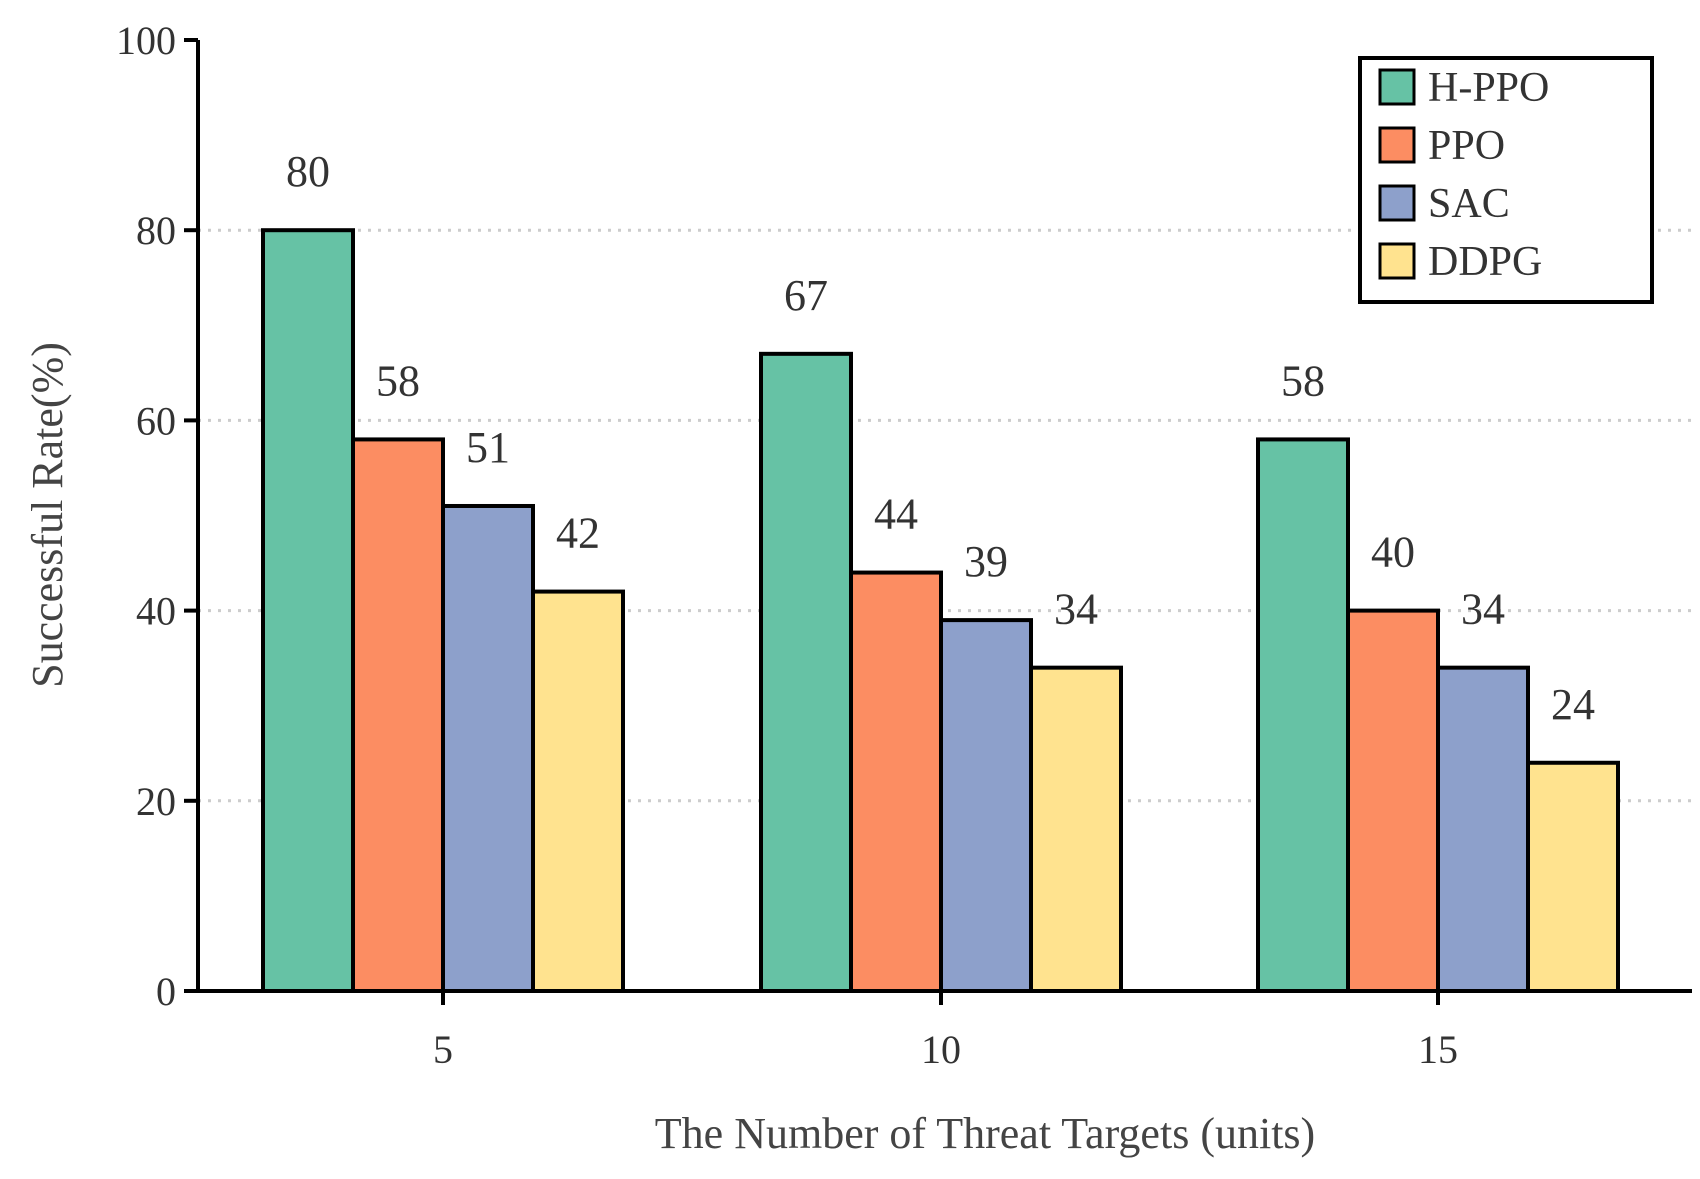  Describe the element at coordinates (156, 611) in the screenshot. I see `y-tick-label: 40` at that location.